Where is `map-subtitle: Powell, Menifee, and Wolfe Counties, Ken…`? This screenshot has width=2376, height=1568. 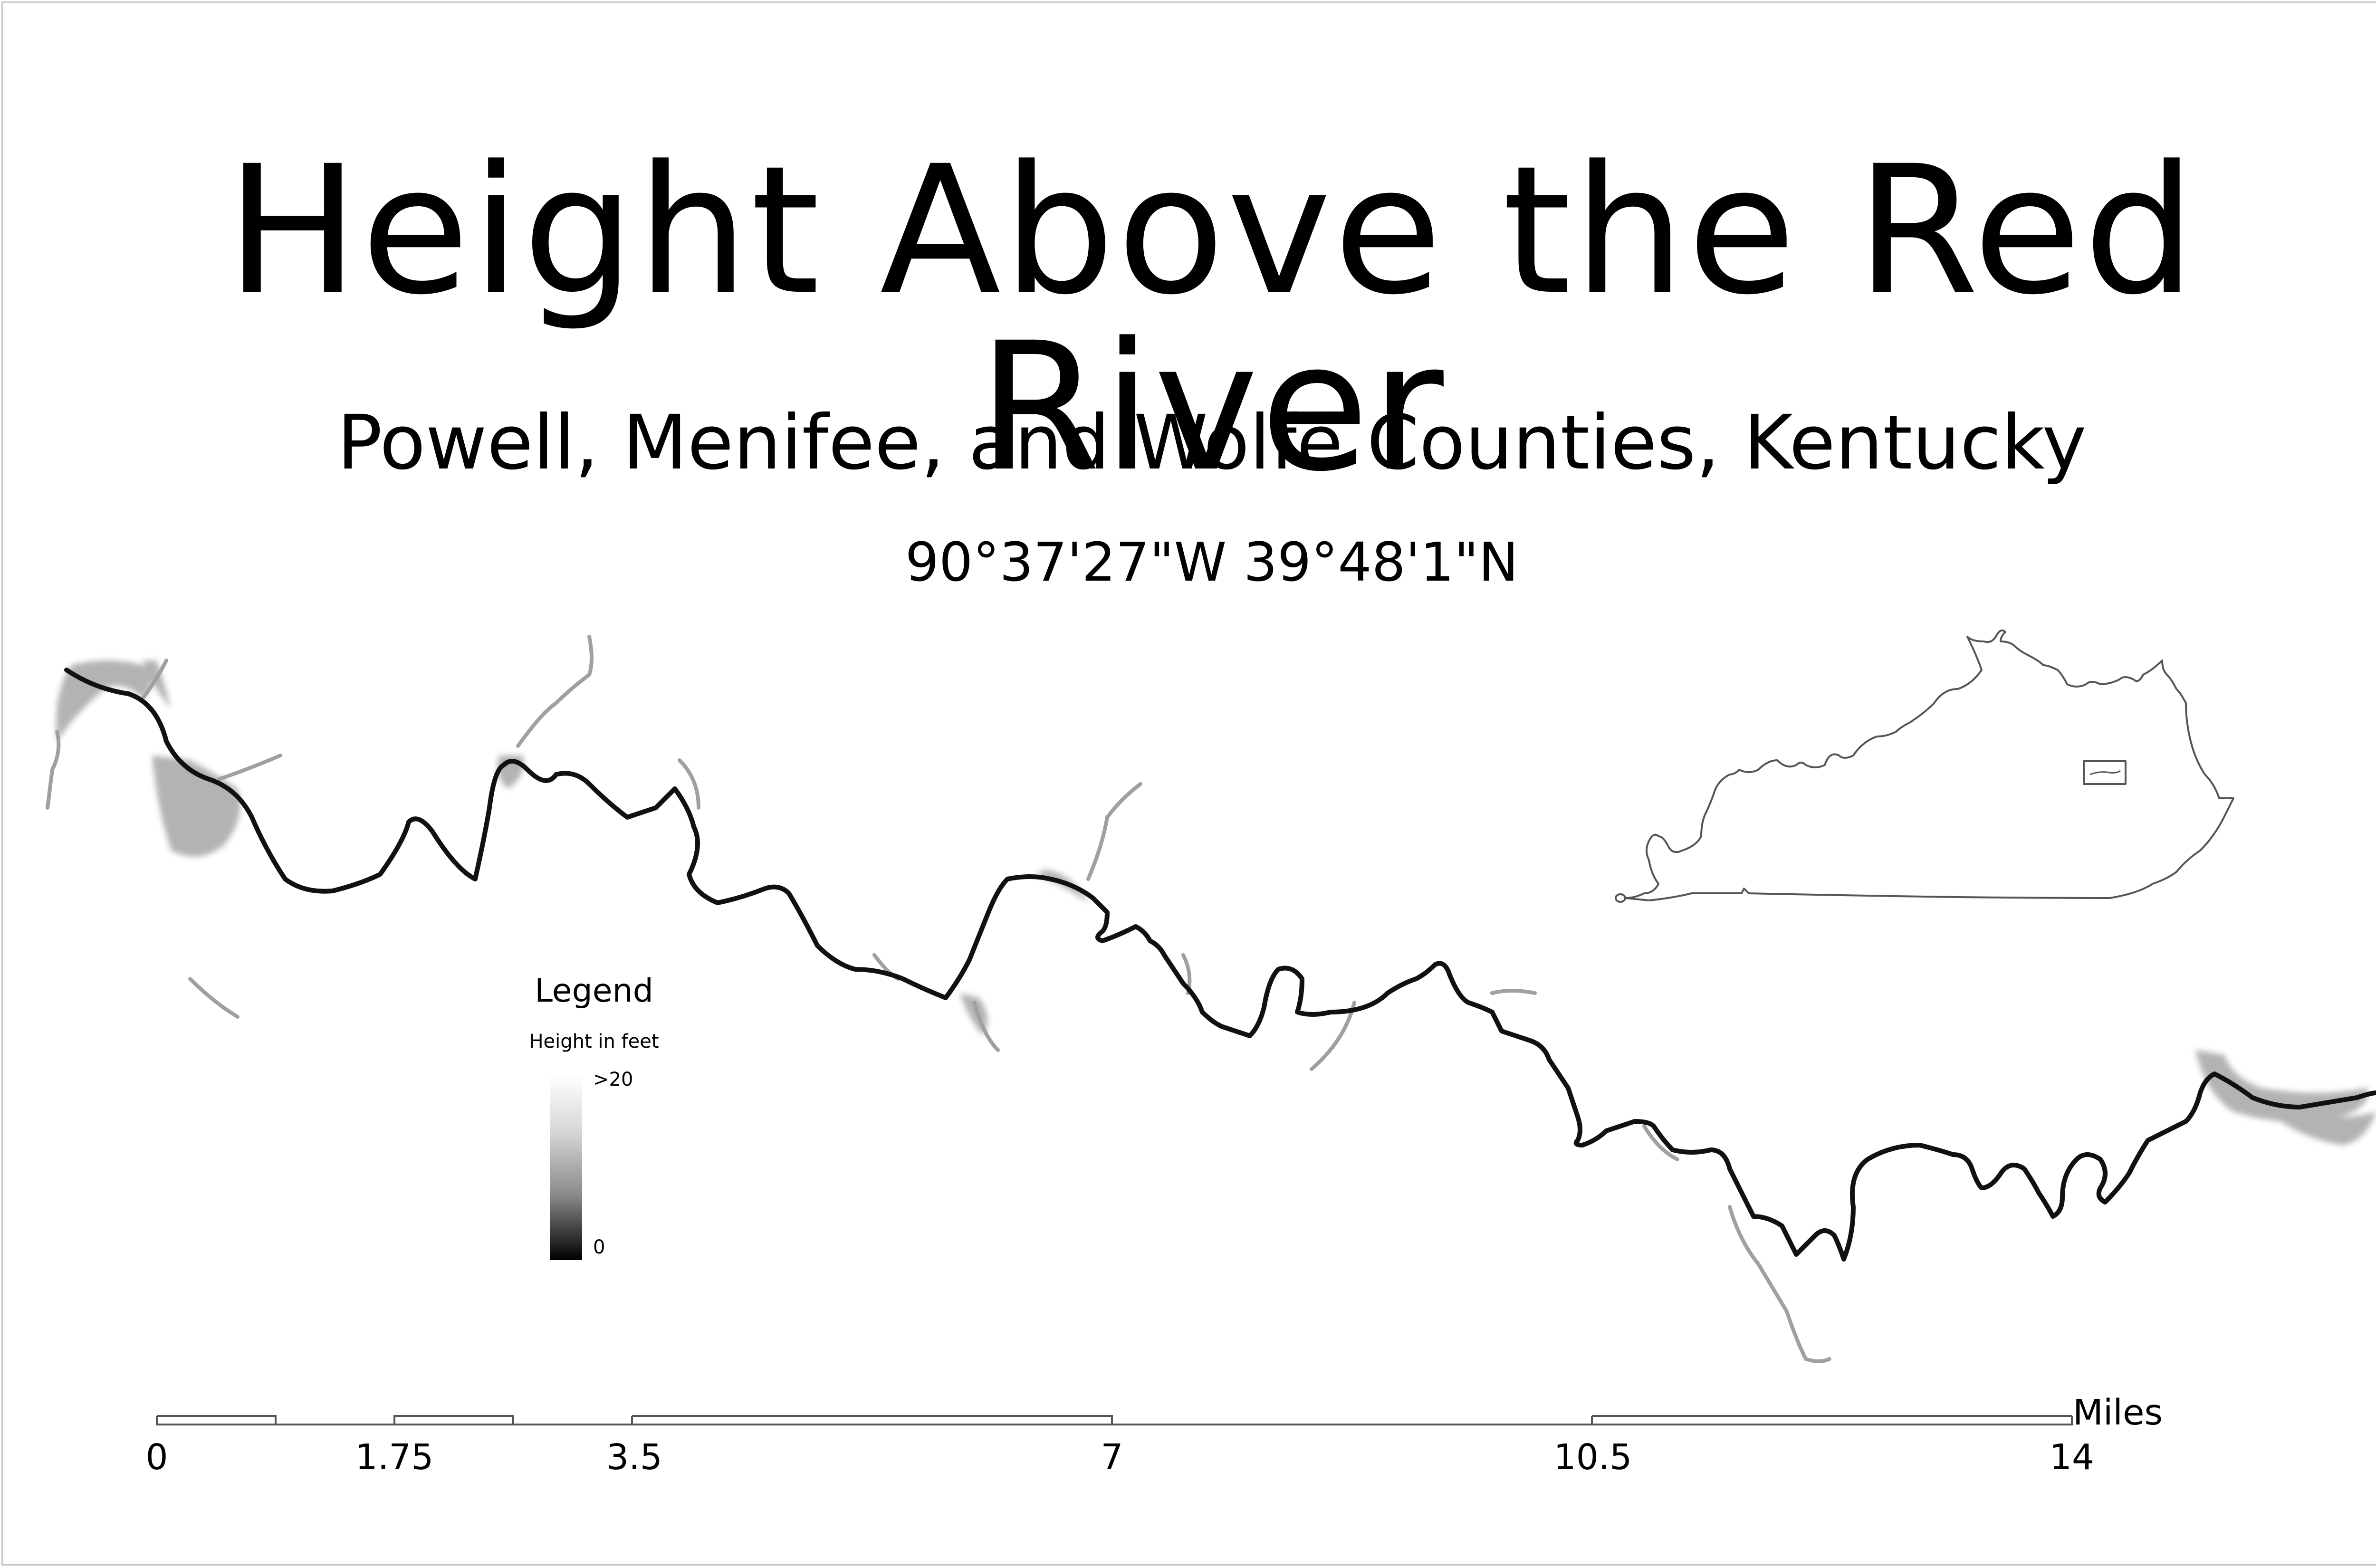
map-subtitle: Powell, Menifee, and Wolfe Counties, Ken… is located at coordinates (1212, 443).